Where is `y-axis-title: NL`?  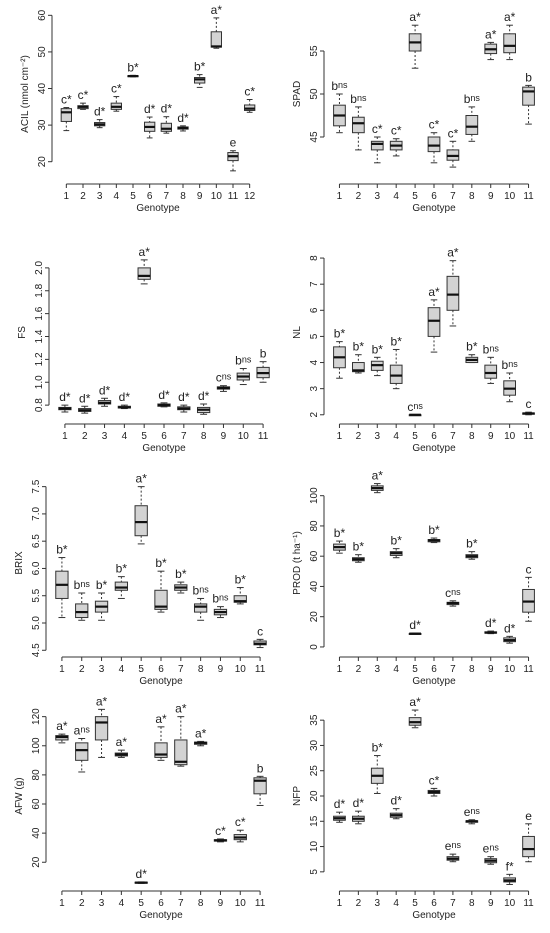
y-axis-title: NL is located at coordinates (297, 332).